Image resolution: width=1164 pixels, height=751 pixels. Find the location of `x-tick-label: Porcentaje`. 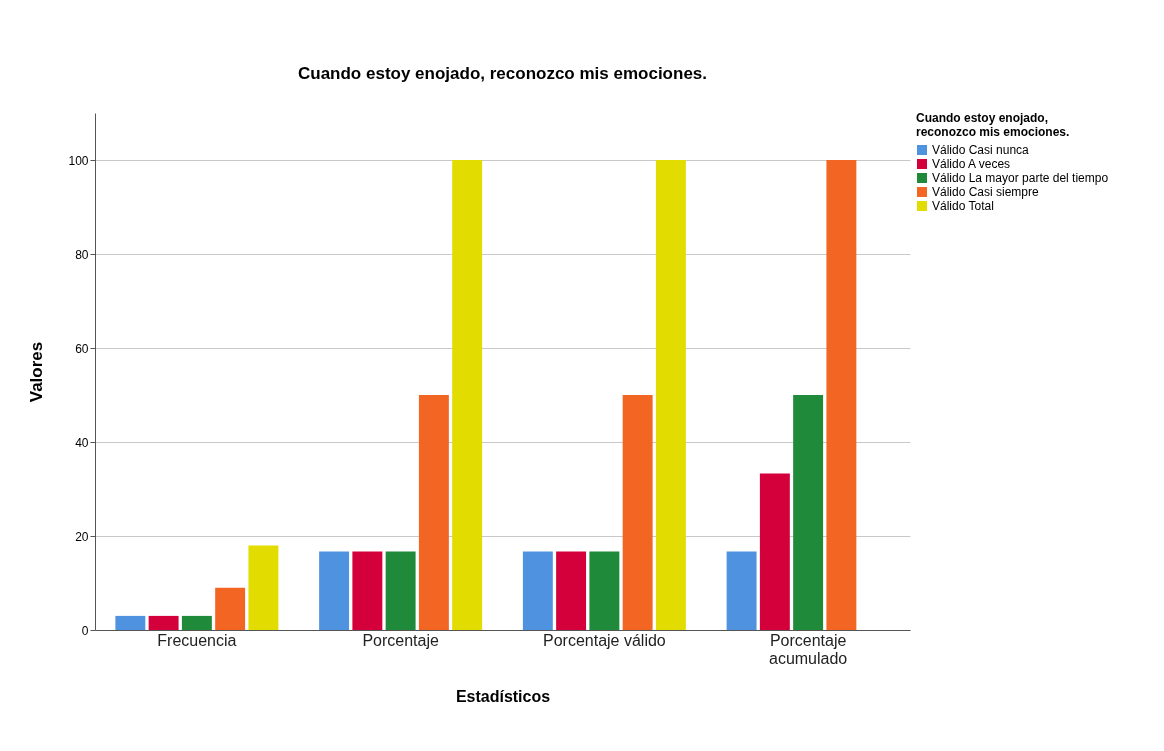

x-tick-label: Porcentaje is located at coordinates (400, 640).